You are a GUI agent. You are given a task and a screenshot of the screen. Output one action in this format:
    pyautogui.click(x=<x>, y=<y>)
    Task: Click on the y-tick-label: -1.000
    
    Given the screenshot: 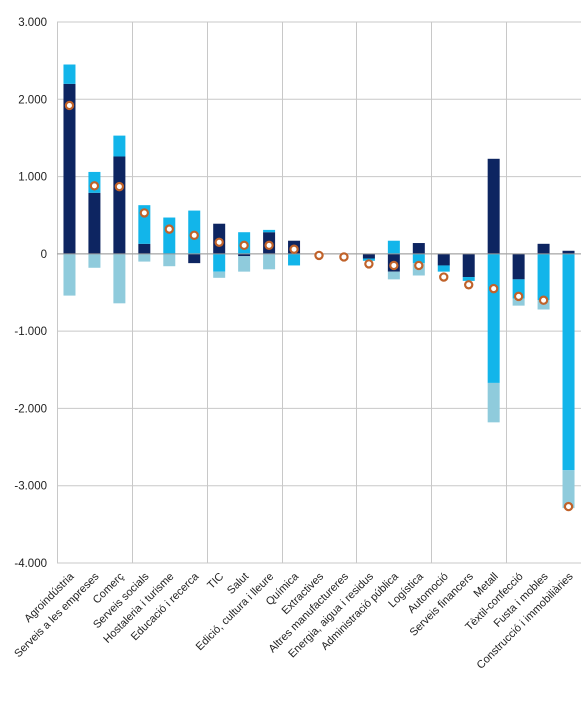 What is the action you would take?
    pyautogui.click(x=30, y=332)
    